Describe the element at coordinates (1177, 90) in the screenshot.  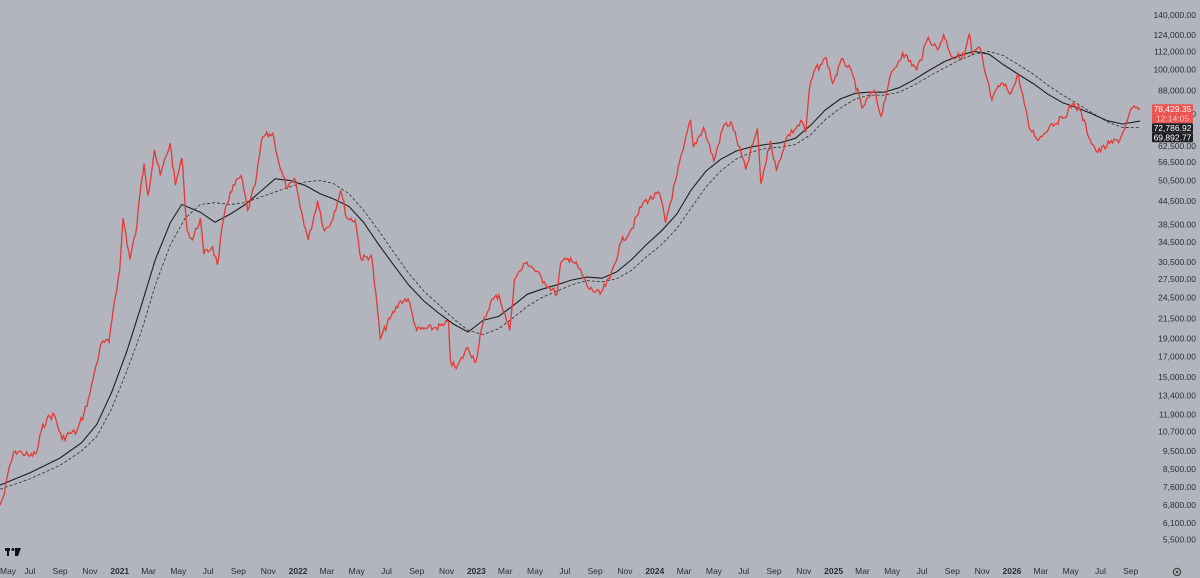
I see `y-tick-label: 88,000.00` at that location.